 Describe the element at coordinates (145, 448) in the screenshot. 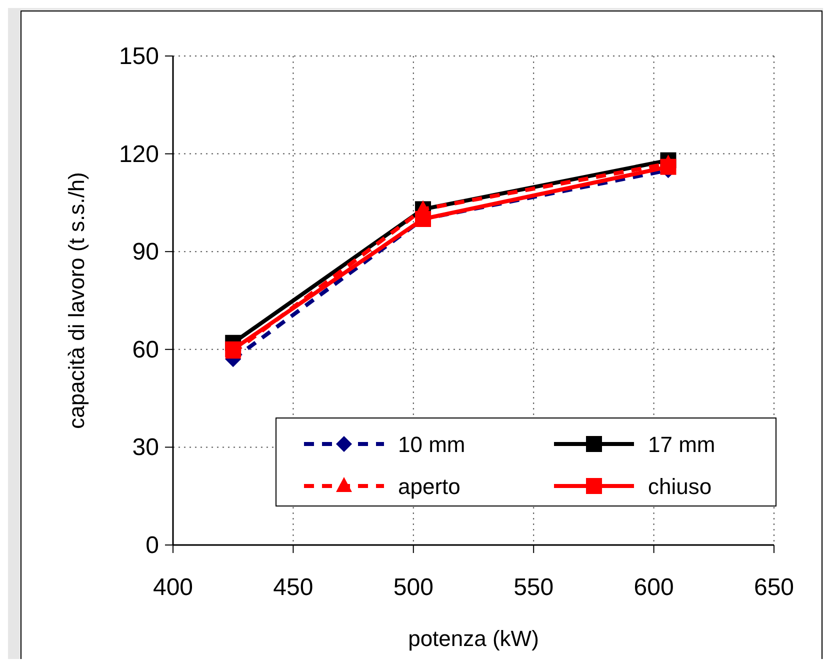

I see `y-tick-label: 30` at that location.